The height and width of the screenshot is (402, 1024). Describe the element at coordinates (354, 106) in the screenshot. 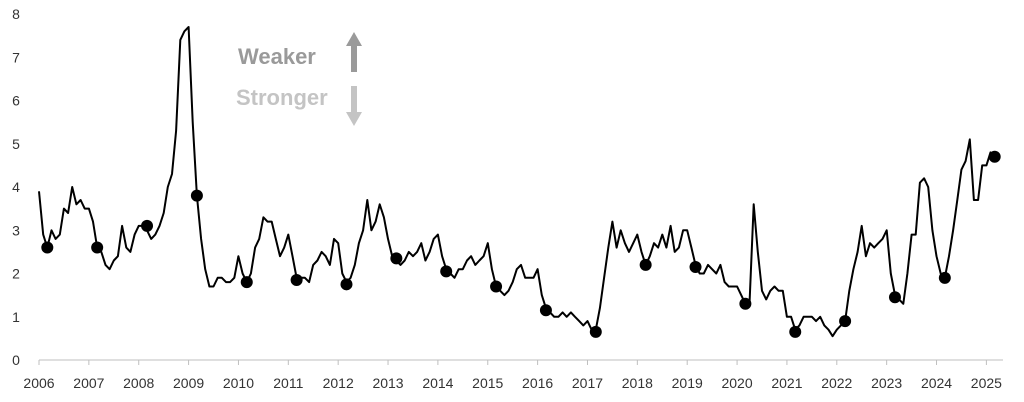

I see `arrow-down-icon` at that location.